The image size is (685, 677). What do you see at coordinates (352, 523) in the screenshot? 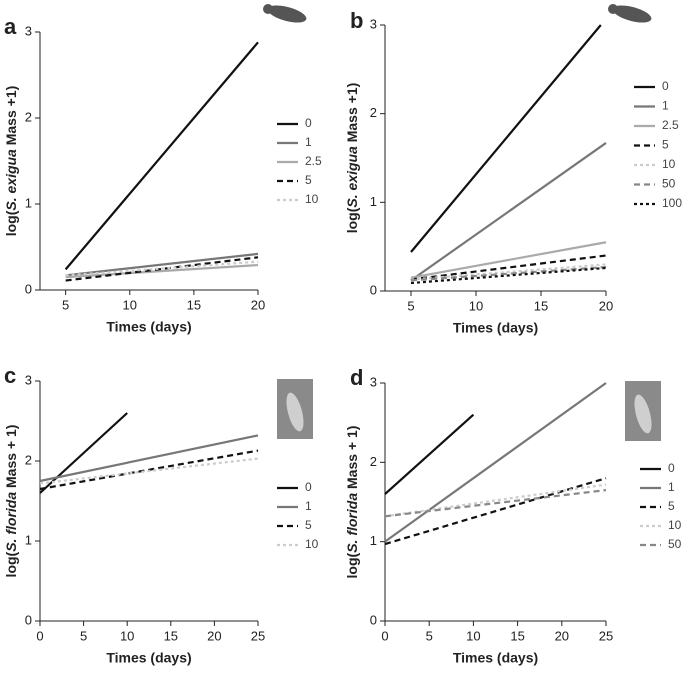
I see `y-axis-title-part: S. florida` at bounding box center [352, 523].